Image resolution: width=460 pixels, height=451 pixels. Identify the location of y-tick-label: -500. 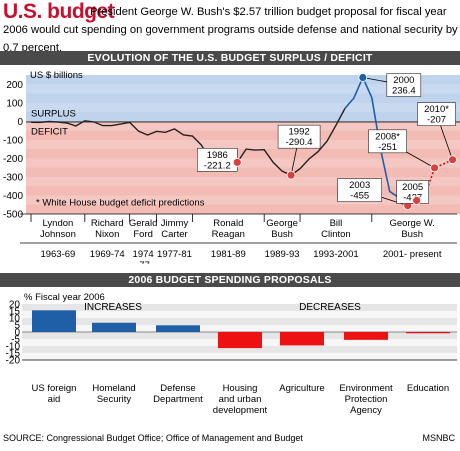
(13, 215).